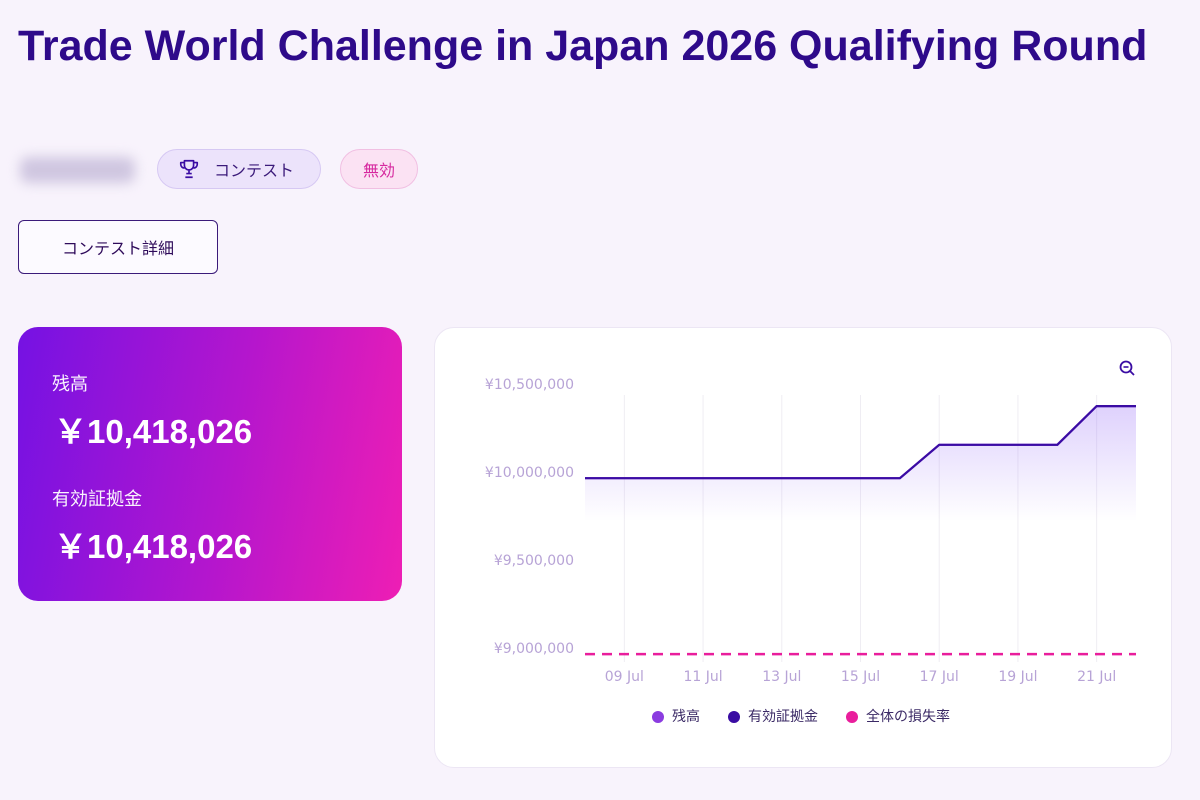 This screenshot has width=1200, height=800. What do you see at coordinates (1096, 677) in the screenshot?
I see `x-tick-label: 21 Jul` at bounding box center [1096, 677].